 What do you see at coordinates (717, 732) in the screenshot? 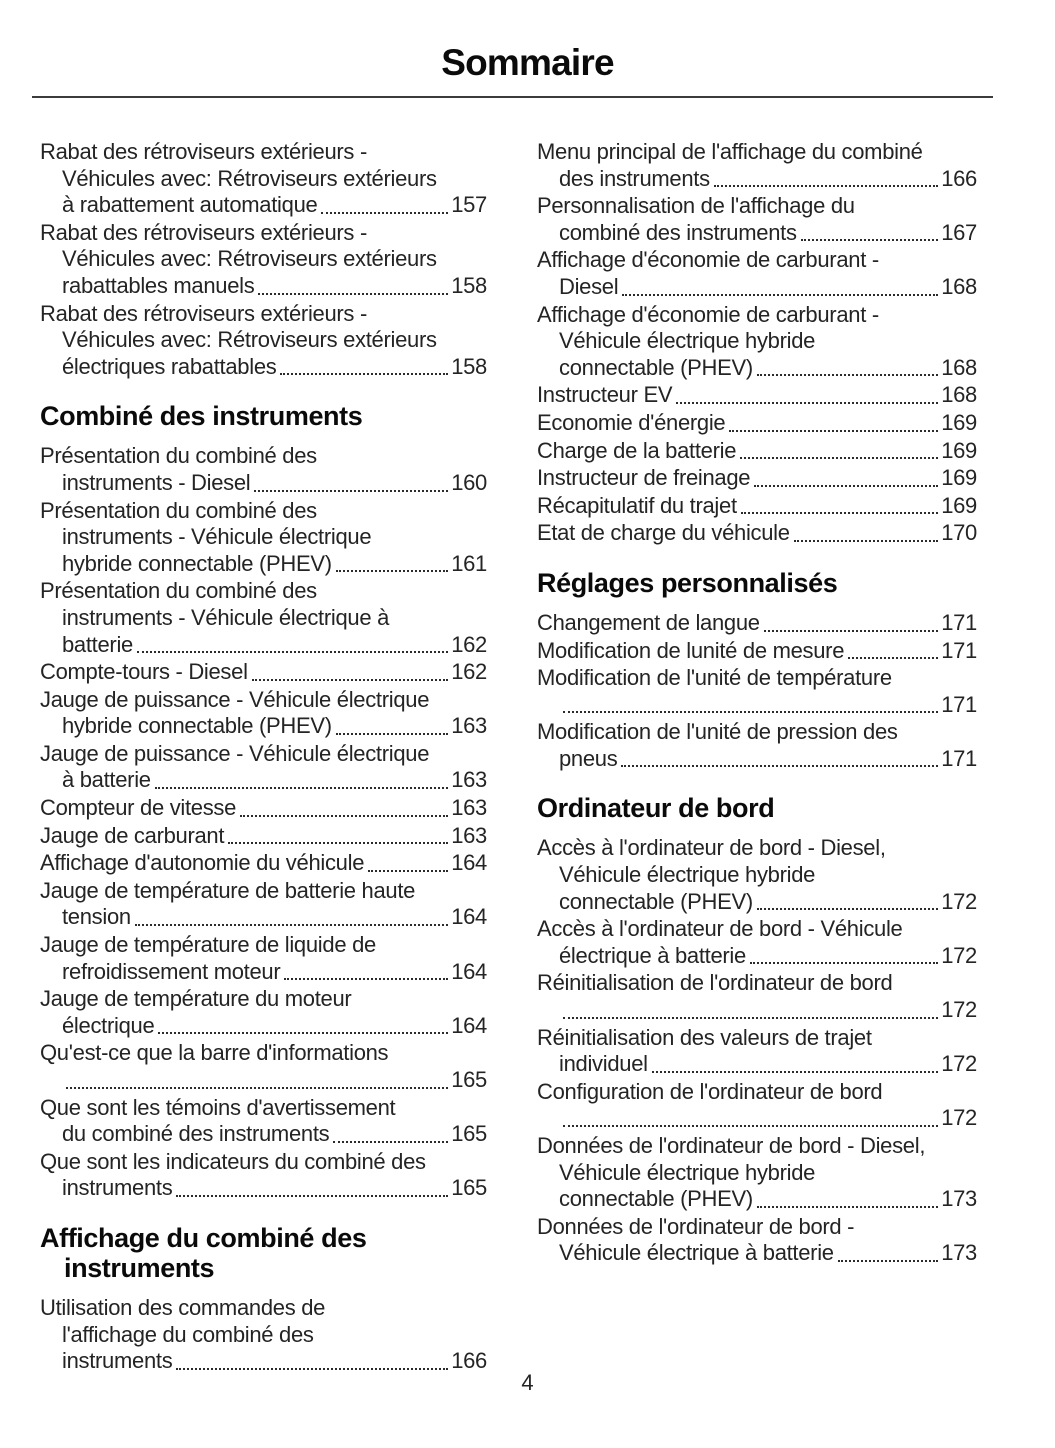
I see `toc-entry-line: Modification de l'unité de pression des` at bounding box center [717, 732].